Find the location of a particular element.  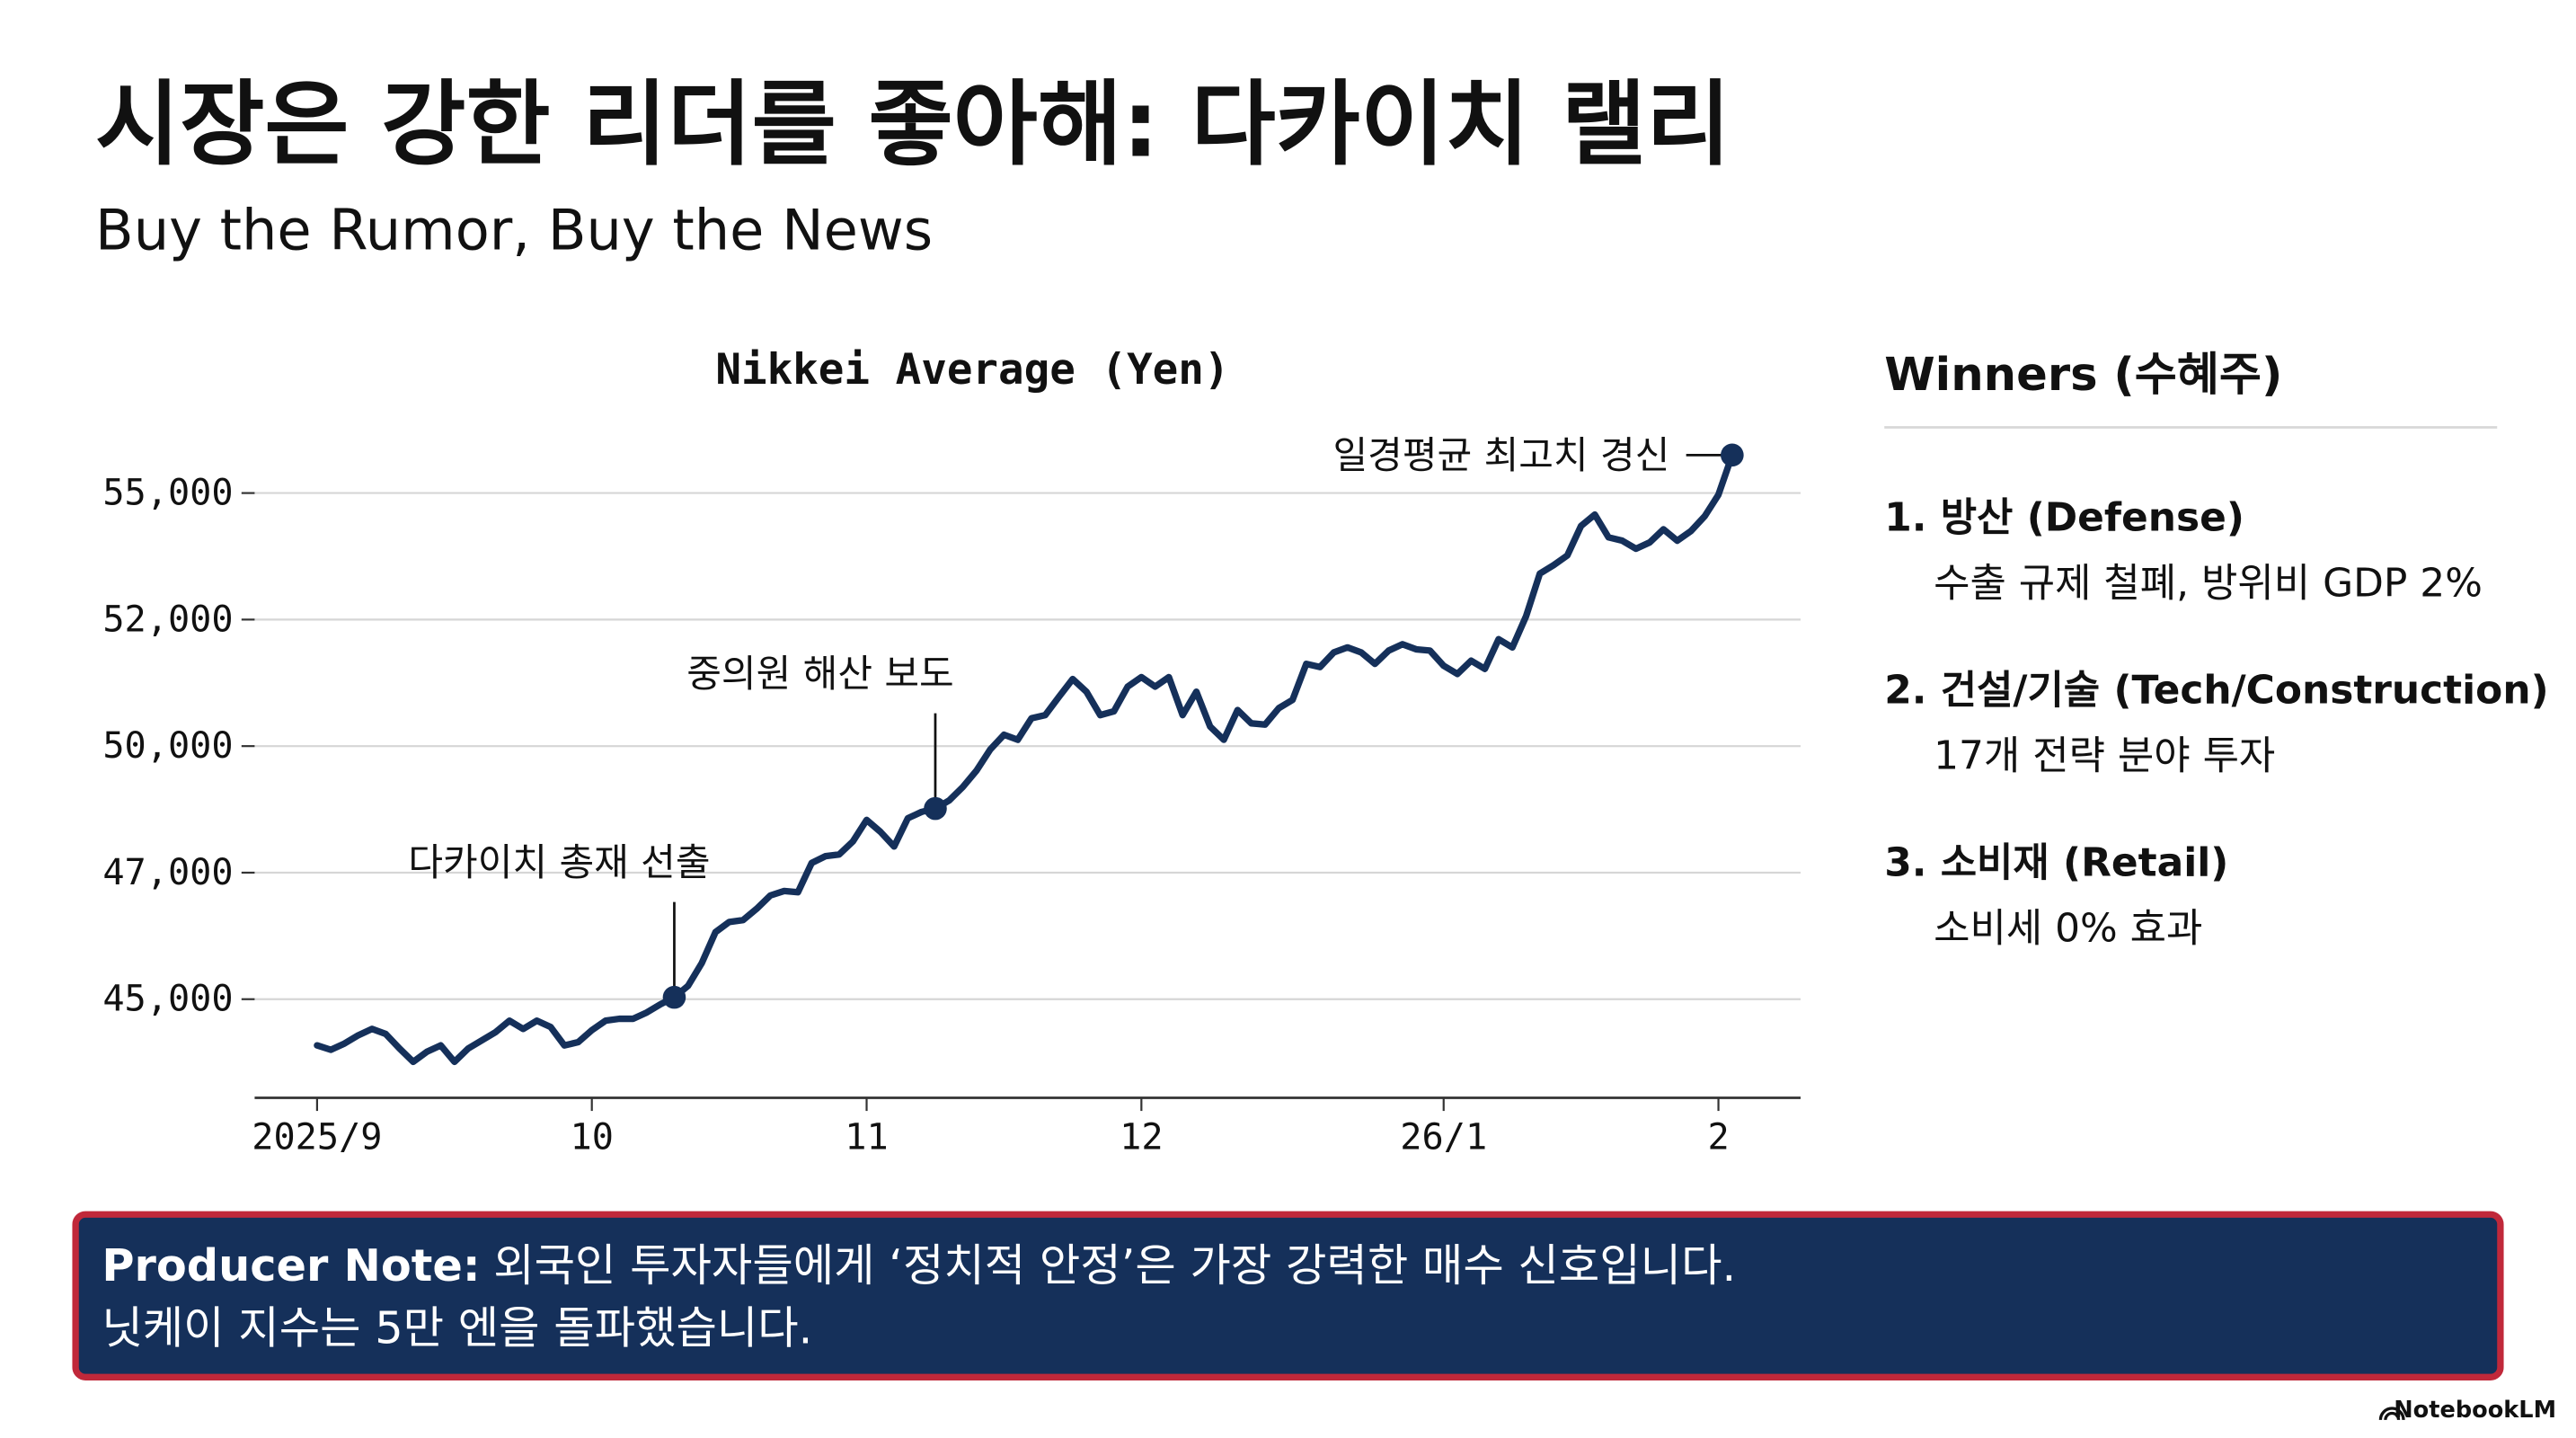

y-tick-label: 45,000 is located at coordinates (167, 999).